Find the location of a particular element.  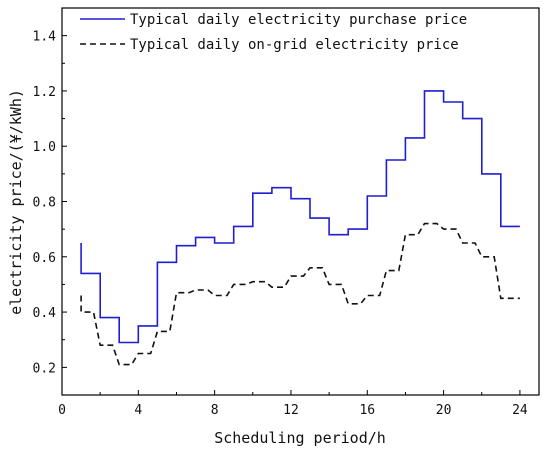

legend-label-purchase-price: Typical daily electricity purchase price is located at coordinates (298, 20).